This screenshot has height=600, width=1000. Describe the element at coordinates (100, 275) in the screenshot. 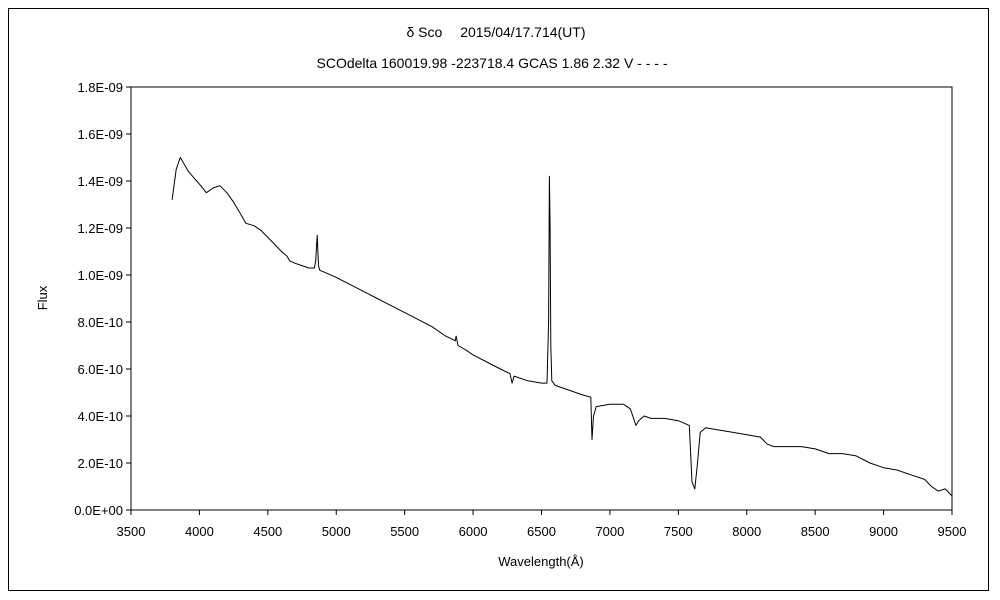

I see `y-tick-label: 1.0E-09` at that location.